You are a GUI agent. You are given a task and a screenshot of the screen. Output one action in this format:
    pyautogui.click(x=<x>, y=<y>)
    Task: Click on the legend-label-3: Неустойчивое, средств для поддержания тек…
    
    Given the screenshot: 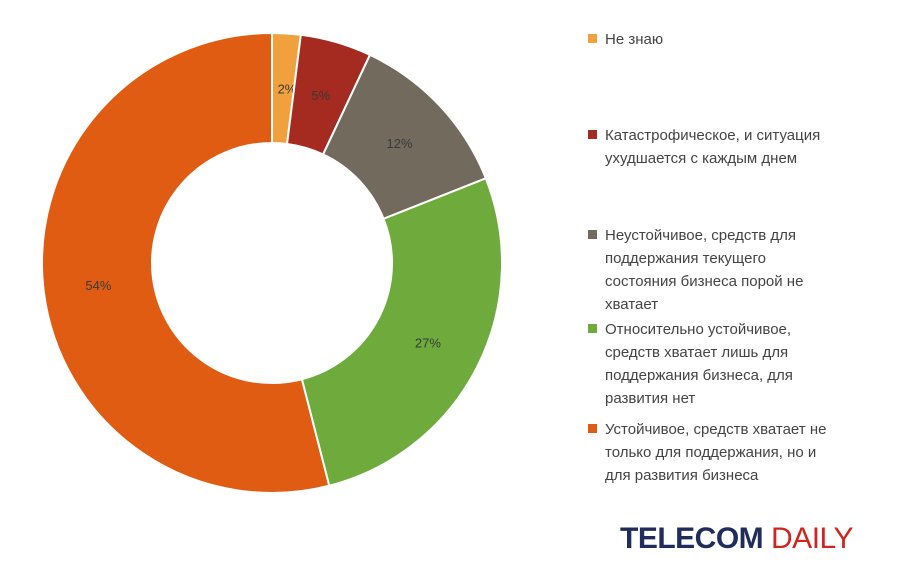 What is the action you would take?
    pyautogui.click(x=704, y=270)
    